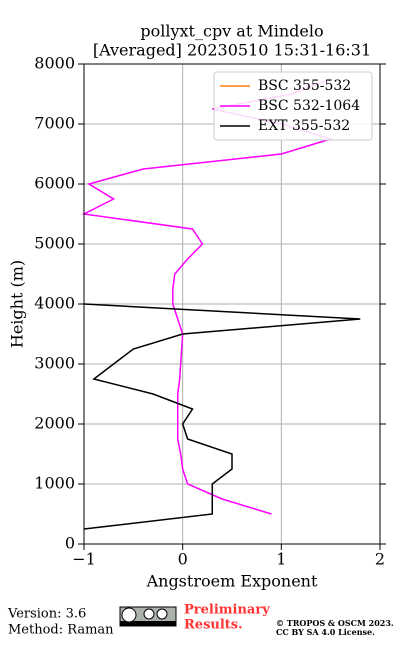 This screenshot has height=645, width=400. Describe the element at coordinates (61, 630) in the screenshot. I see `method: Method: Raman` at that location.